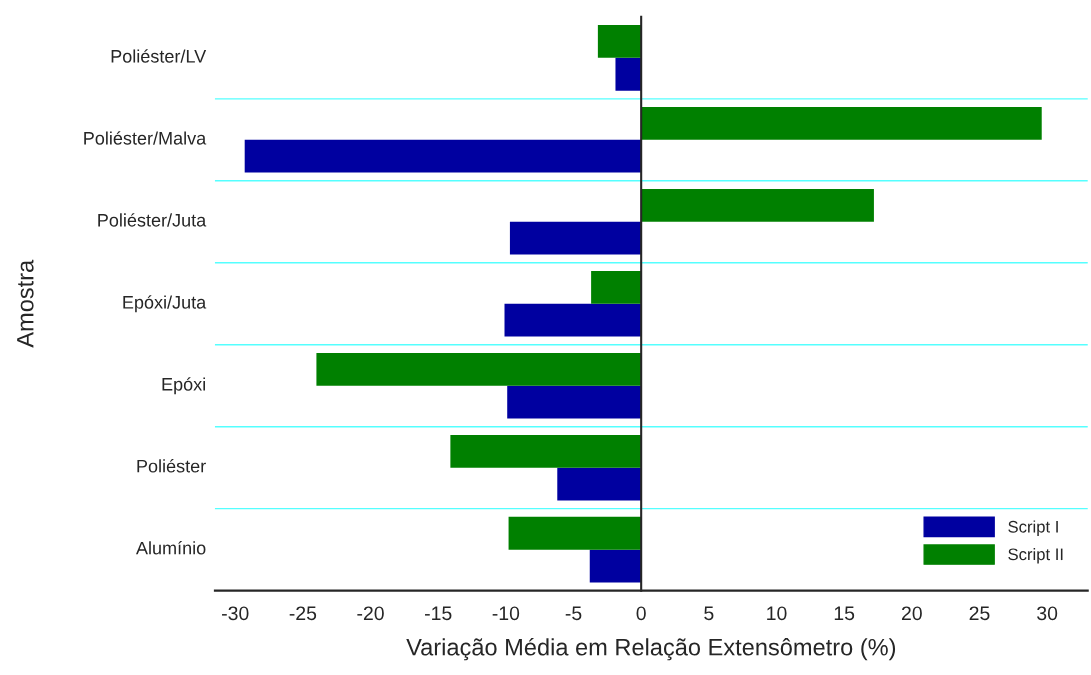 The width and height of the screenshot is (1091, 675). Describe the element at coordinates (1033, 528) in the screenshot. I see `legend-label: Script I` at that location.